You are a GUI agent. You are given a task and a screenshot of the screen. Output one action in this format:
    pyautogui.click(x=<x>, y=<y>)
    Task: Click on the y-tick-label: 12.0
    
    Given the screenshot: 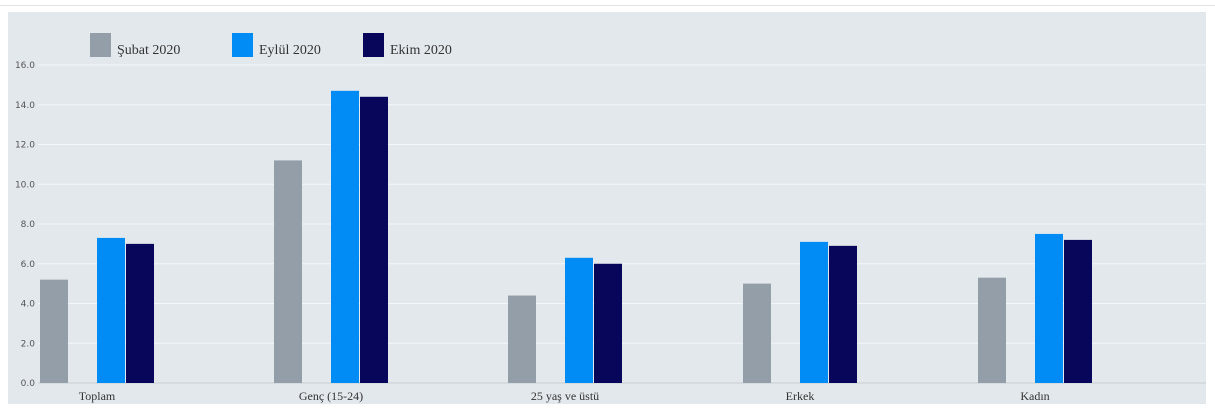 What is the action you would take?
    pyautogui.click(x=25, y=146)
    